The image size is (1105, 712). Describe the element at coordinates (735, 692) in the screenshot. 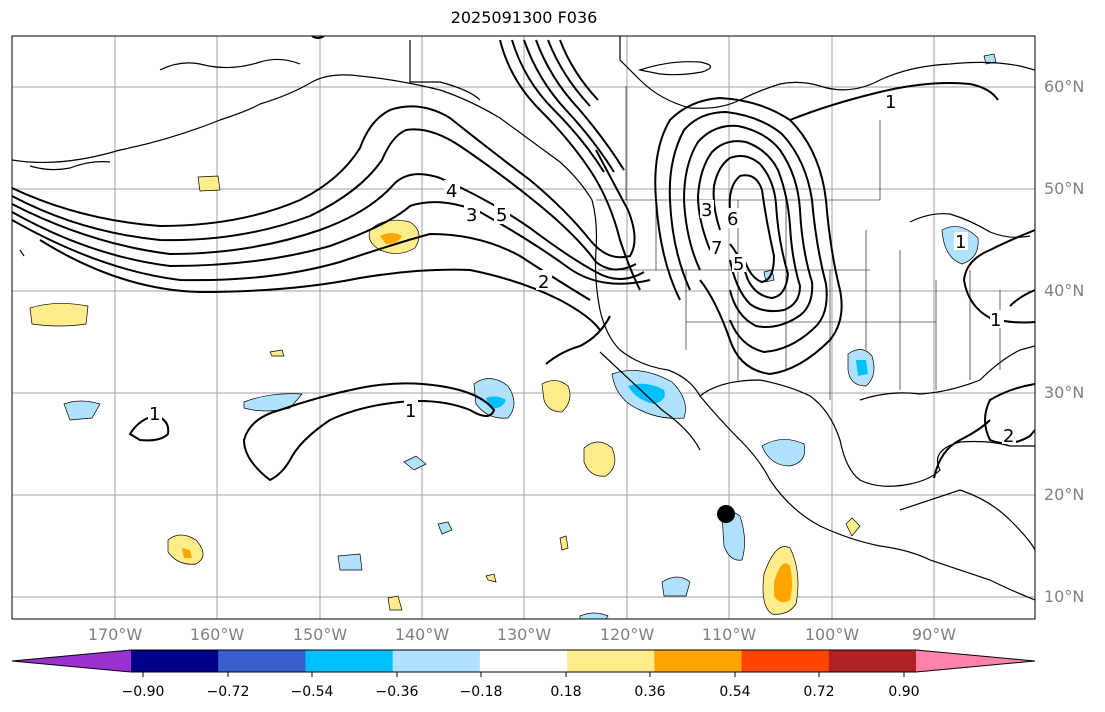

I see `colorbar-tick-label: 0.54` at that location.